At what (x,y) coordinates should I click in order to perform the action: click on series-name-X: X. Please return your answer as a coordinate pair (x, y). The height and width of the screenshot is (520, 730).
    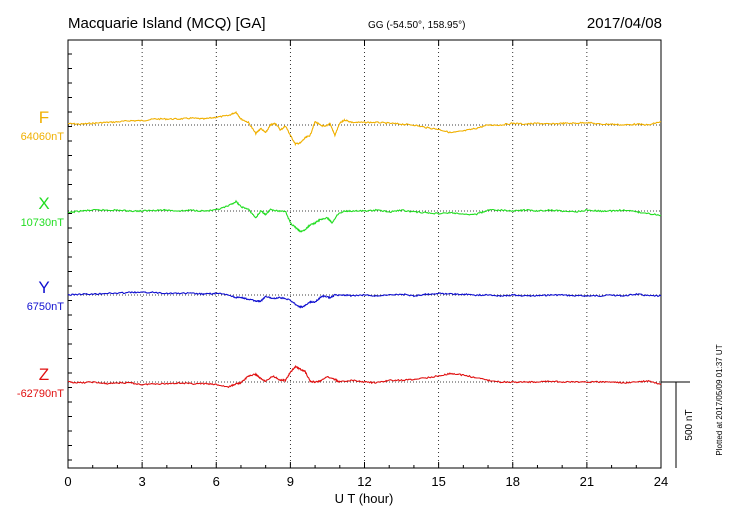
    Looking at the image, I should click on (43, 203).